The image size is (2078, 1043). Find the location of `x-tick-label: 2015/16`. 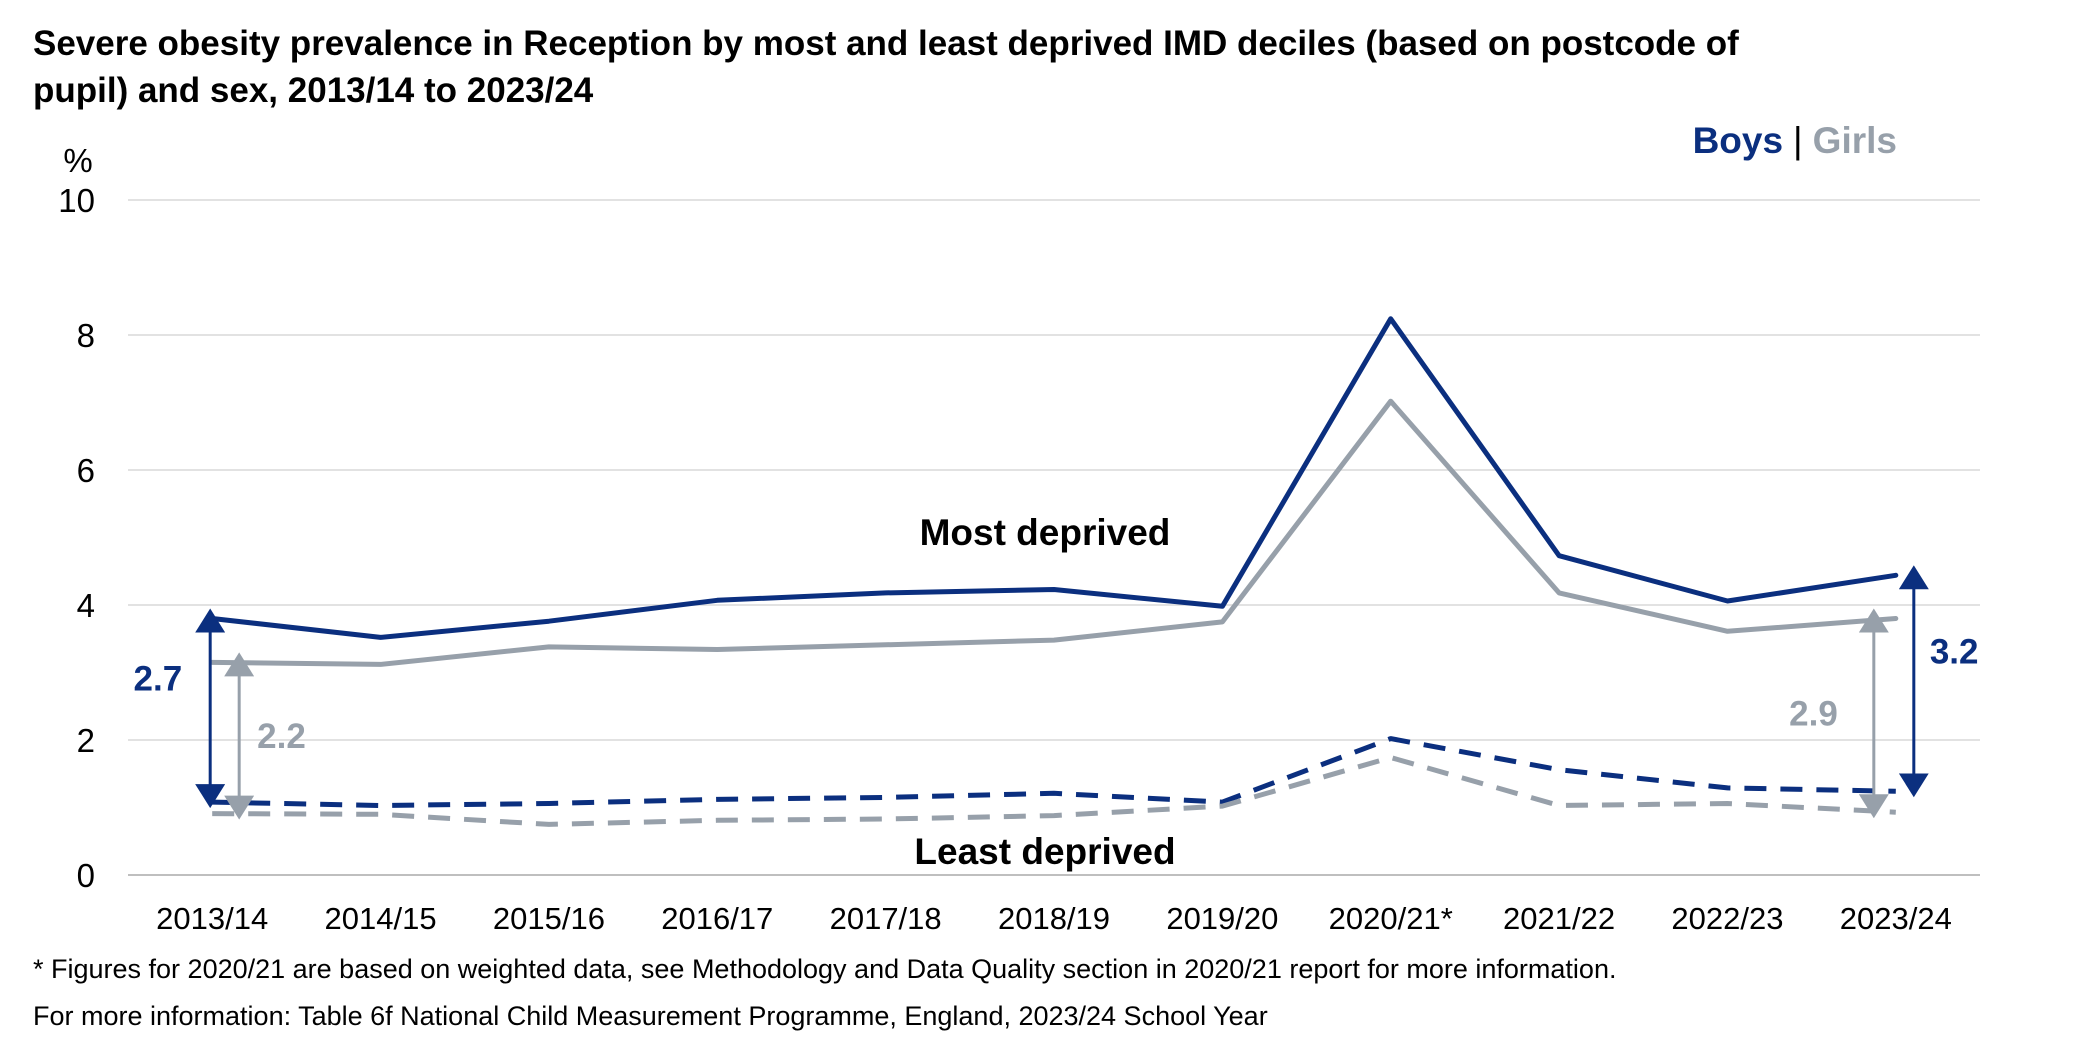

x-tick-label: 2015/16 is located at coordinates (549, 918).